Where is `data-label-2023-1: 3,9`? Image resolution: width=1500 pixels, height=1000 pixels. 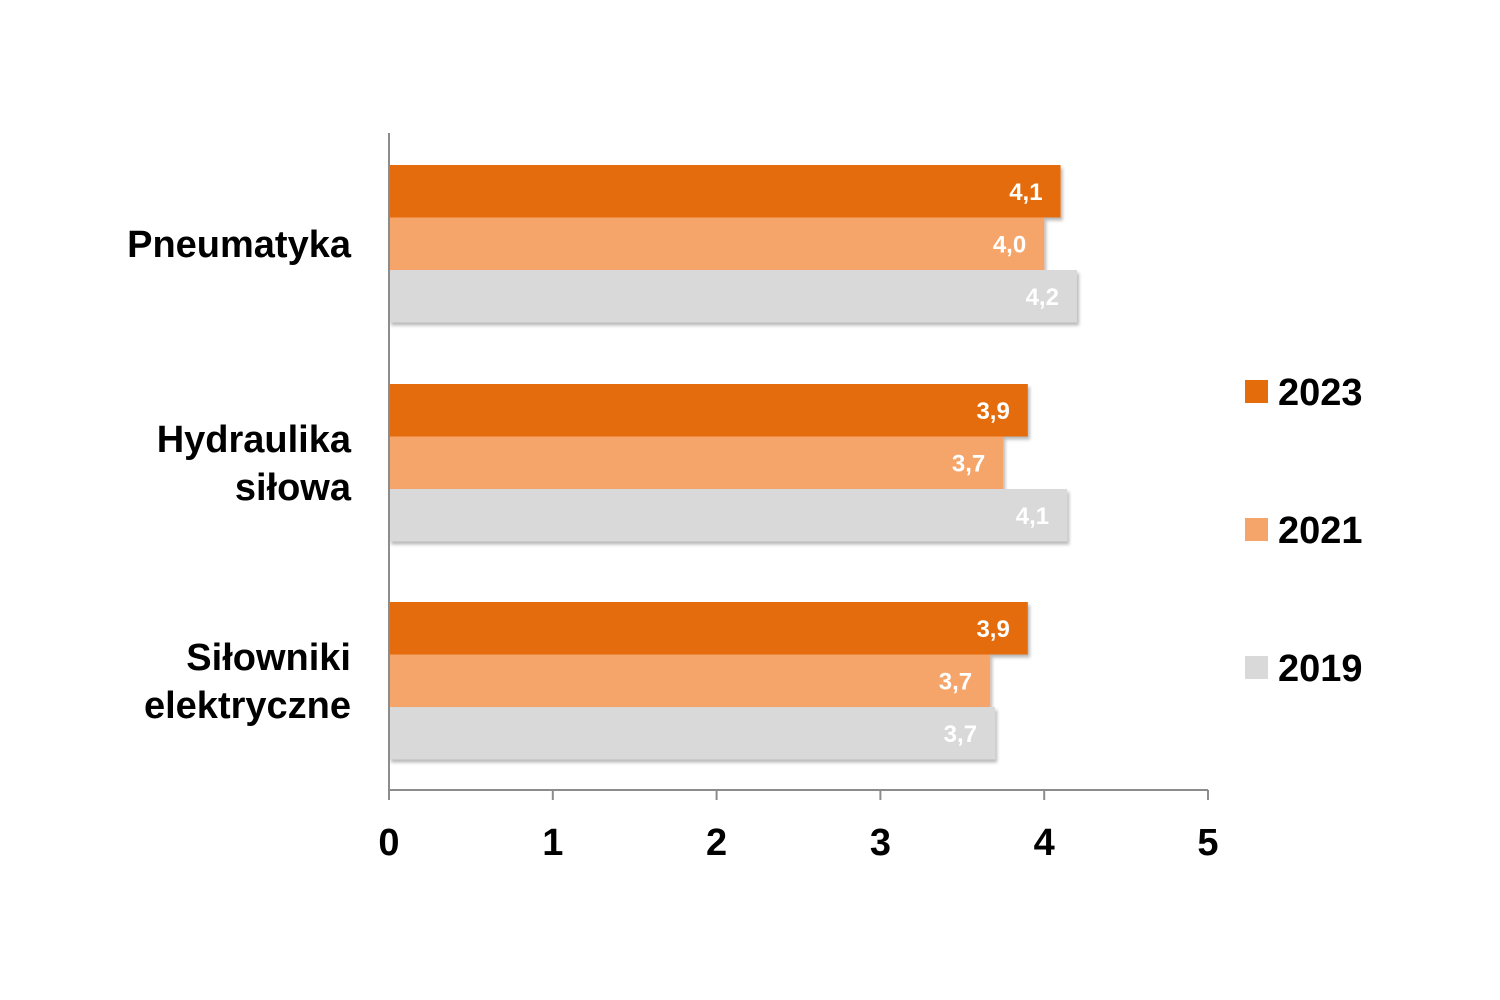 data-label-2023-1: 3,9 is located at coordinates (992, 411).